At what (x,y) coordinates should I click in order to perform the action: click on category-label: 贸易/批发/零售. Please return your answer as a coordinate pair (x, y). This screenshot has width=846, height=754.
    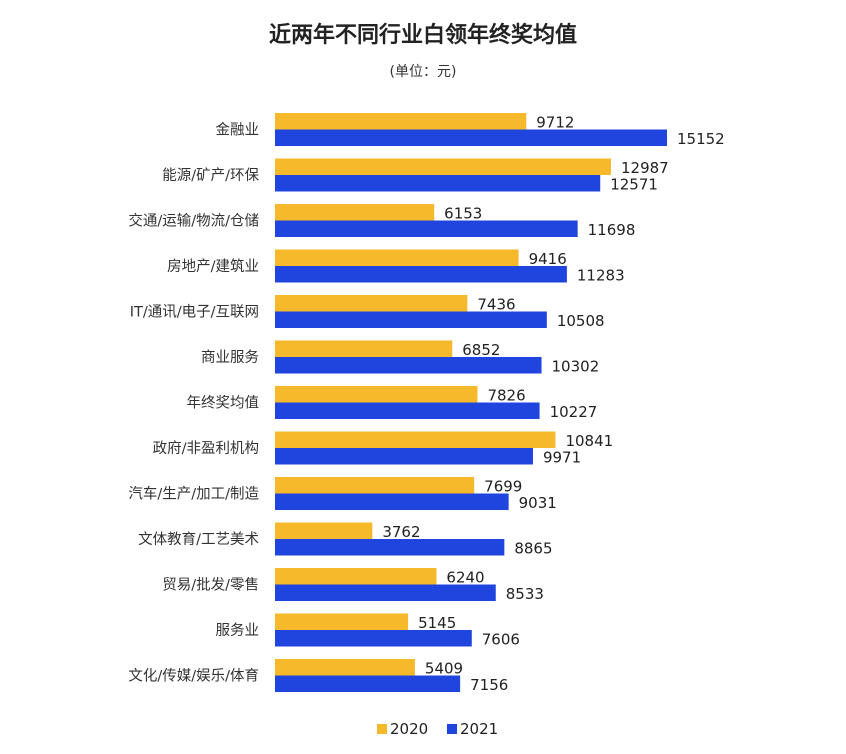
    Looking at the image, I should click on (210, 585).